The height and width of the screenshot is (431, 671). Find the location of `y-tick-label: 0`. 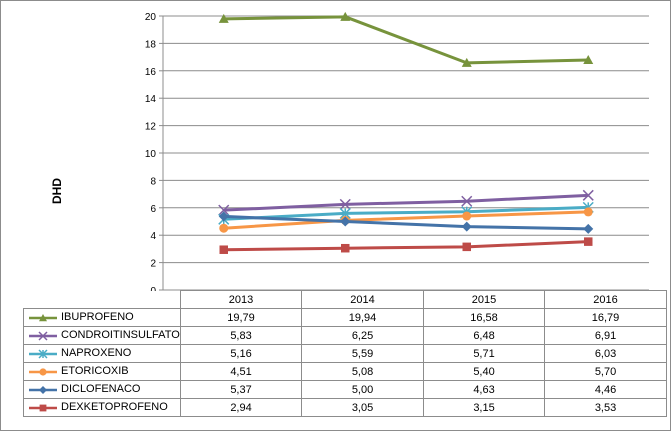

y-tick-label: 0 is located at coordinates (153, 288).